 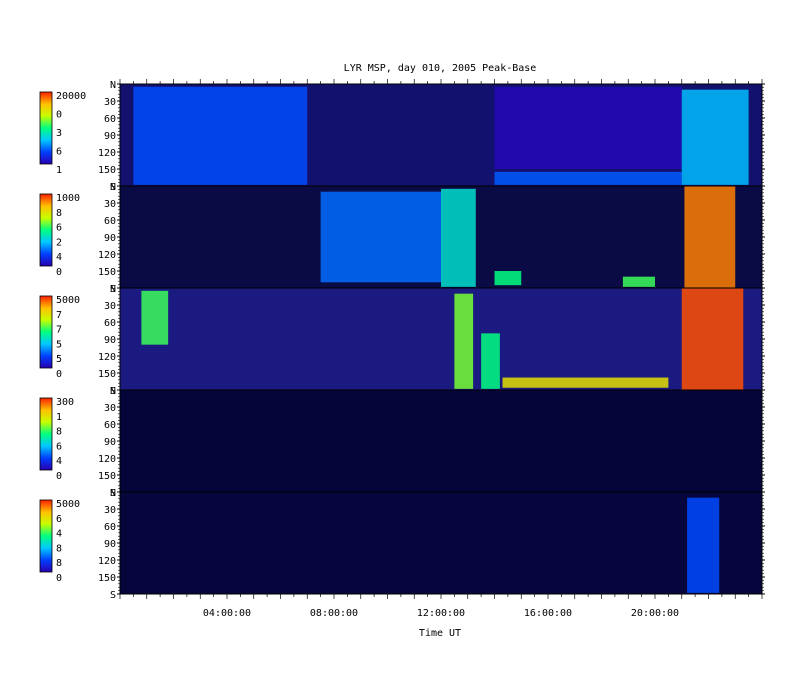 What do you see at coordinates (402, 136) in the screenshot?
I see `panel-1: N 30 60 90 120 150 S 20000 0 3 6 1` at bounding box center [402, 136].